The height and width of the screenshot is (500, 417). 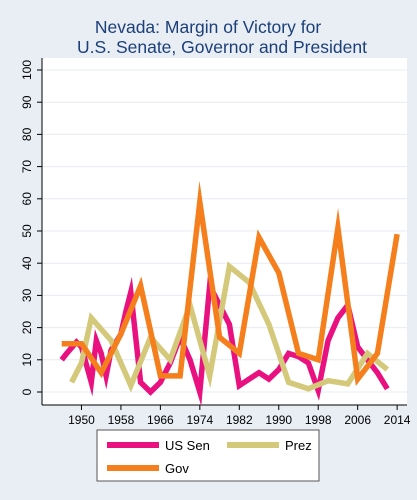 What do you see at coordinates (27, 231) in the screenshot?
I see `y-tick-label-50: 50` at bounding box center [27, 231].